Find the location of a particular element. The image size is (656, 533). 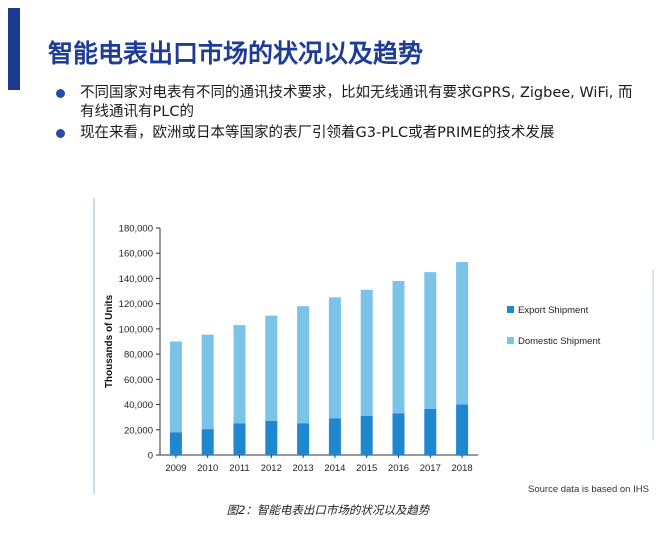

source-note: Source data is based on IHS is located at coordinates (588, 489).